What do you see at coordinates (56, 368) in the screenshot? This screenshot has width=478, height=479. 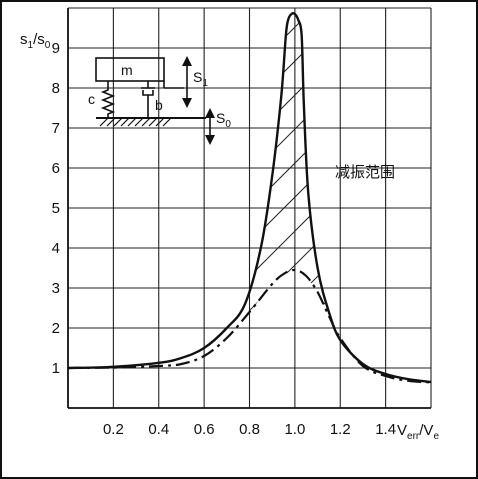 I see `y-tick-label: 1` at bounding box center [56, 368].